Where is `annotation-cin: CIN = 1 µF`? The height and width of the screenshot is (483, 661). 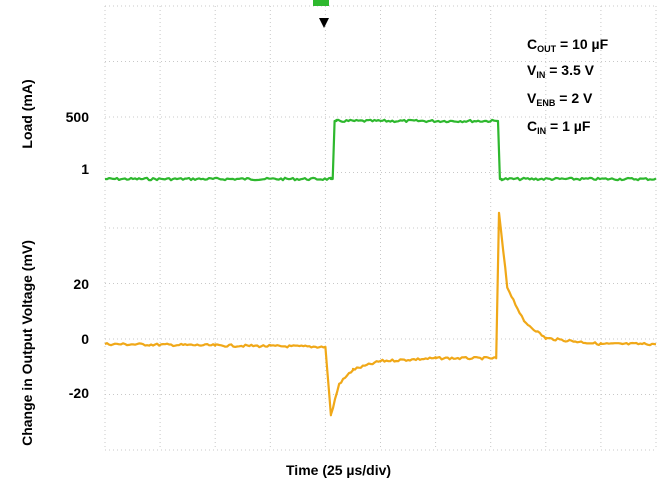
annotation-cin: CIN = 1 µF is located at coordinates (559, 127).